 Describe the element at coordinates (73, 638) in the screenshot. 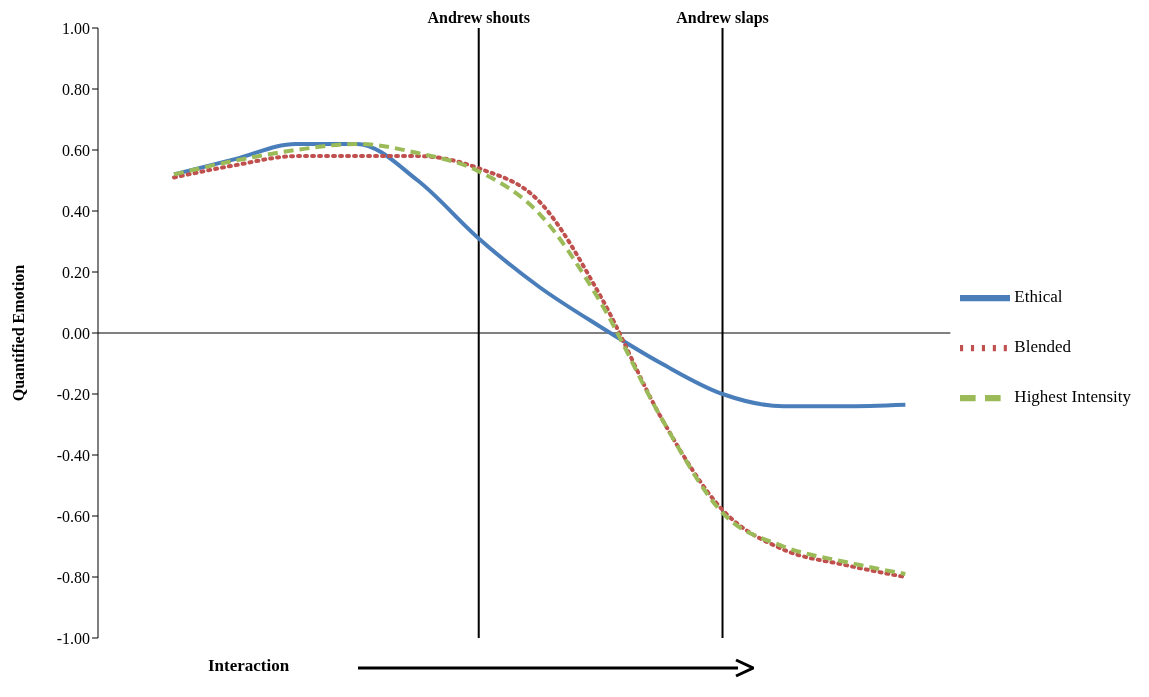

I see `y-tick-label: -1.00` at that location.